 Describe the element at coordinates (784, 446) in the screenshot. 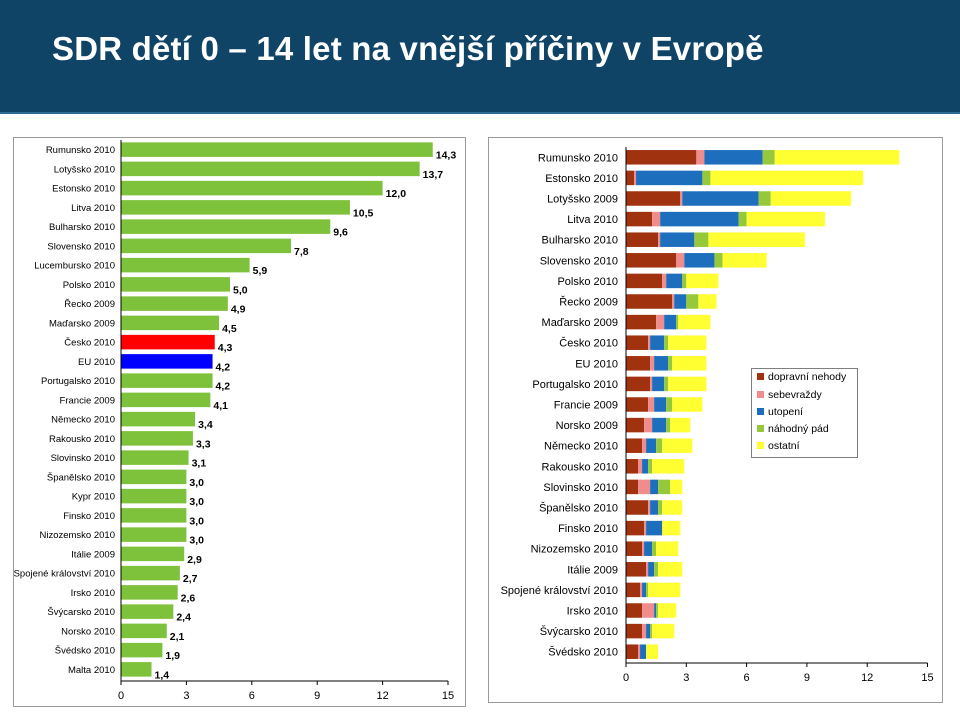

I see `legend-label: ostatní` at that location.